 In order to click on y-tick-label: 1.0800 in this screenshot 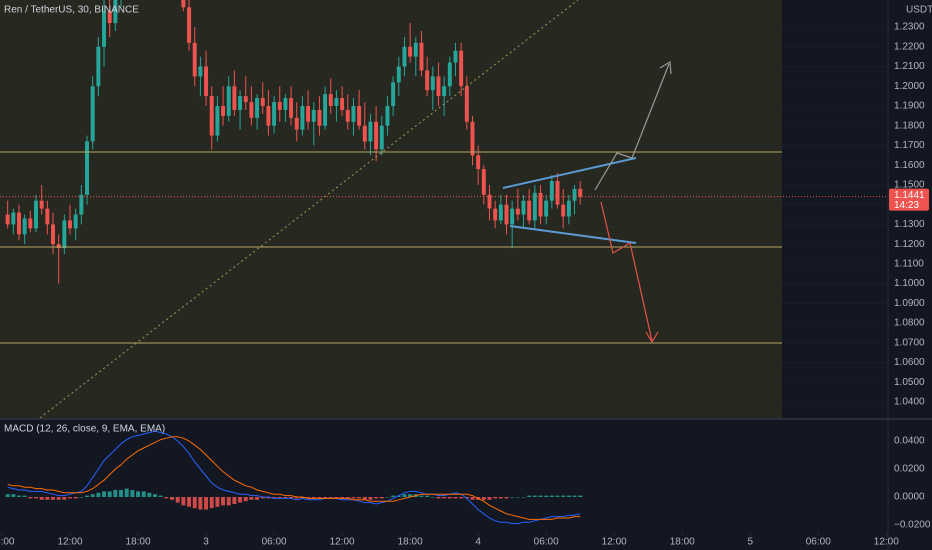, I will do `click(909, 323)`.